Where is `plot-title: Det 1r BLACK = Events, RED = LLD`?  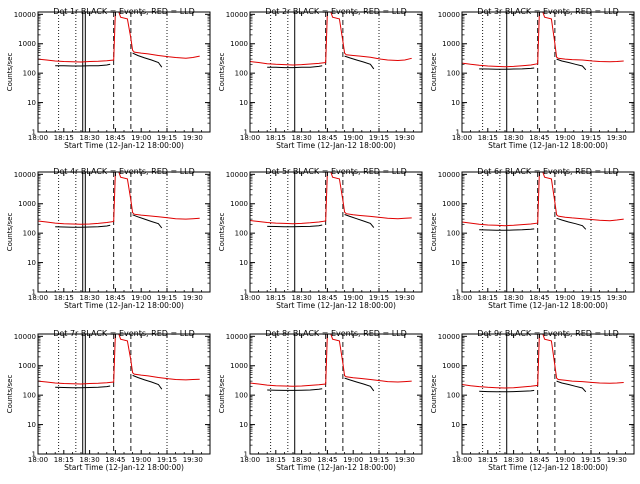 plot-title: Det 1r BLACK = Events, RED = LLD is located at coordinates (124, 11).